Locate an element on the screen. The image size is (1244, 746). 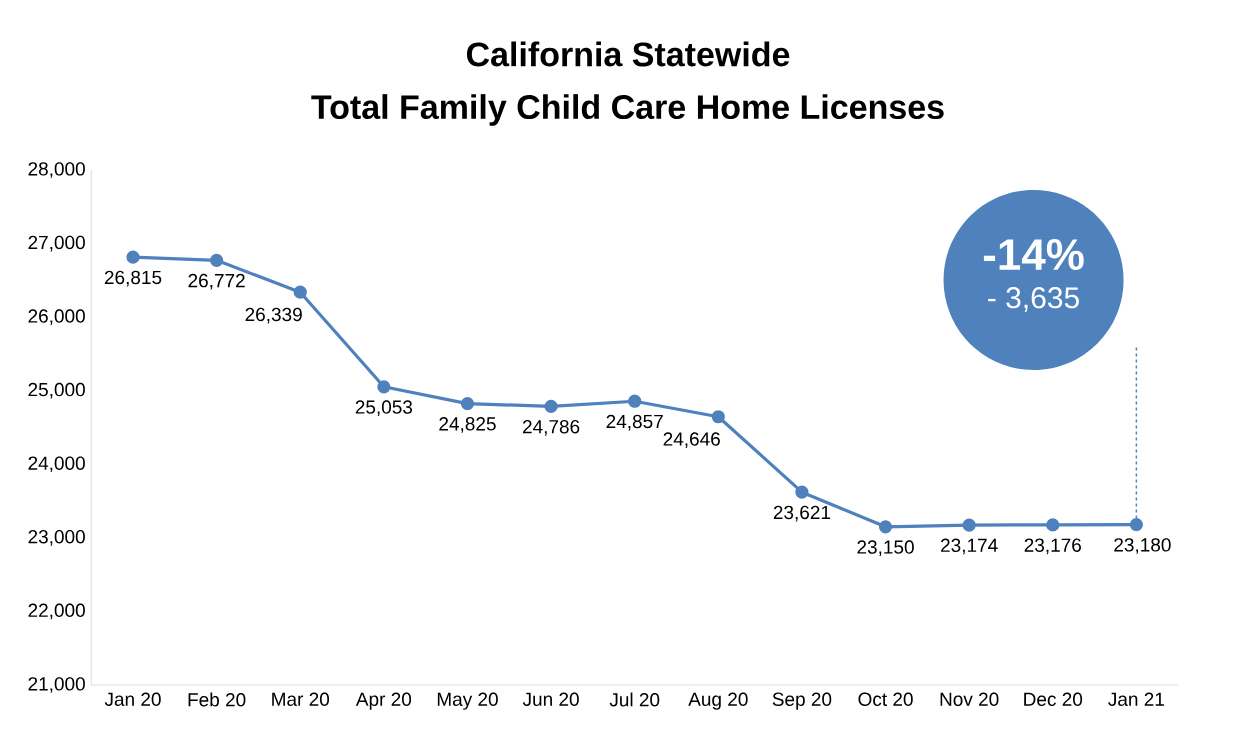
data-label: 24,825 is located at coordinates (467, 425).